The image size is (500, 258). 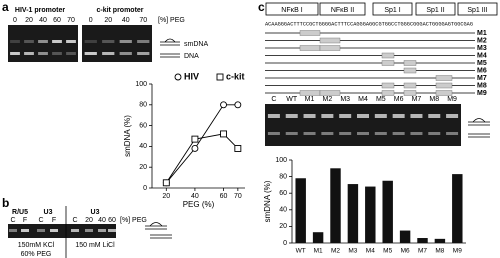 What do you see at coordinates (196, 44) in the screenshot?
I see `band-label: smDNA` at bounding box center [196, 44].